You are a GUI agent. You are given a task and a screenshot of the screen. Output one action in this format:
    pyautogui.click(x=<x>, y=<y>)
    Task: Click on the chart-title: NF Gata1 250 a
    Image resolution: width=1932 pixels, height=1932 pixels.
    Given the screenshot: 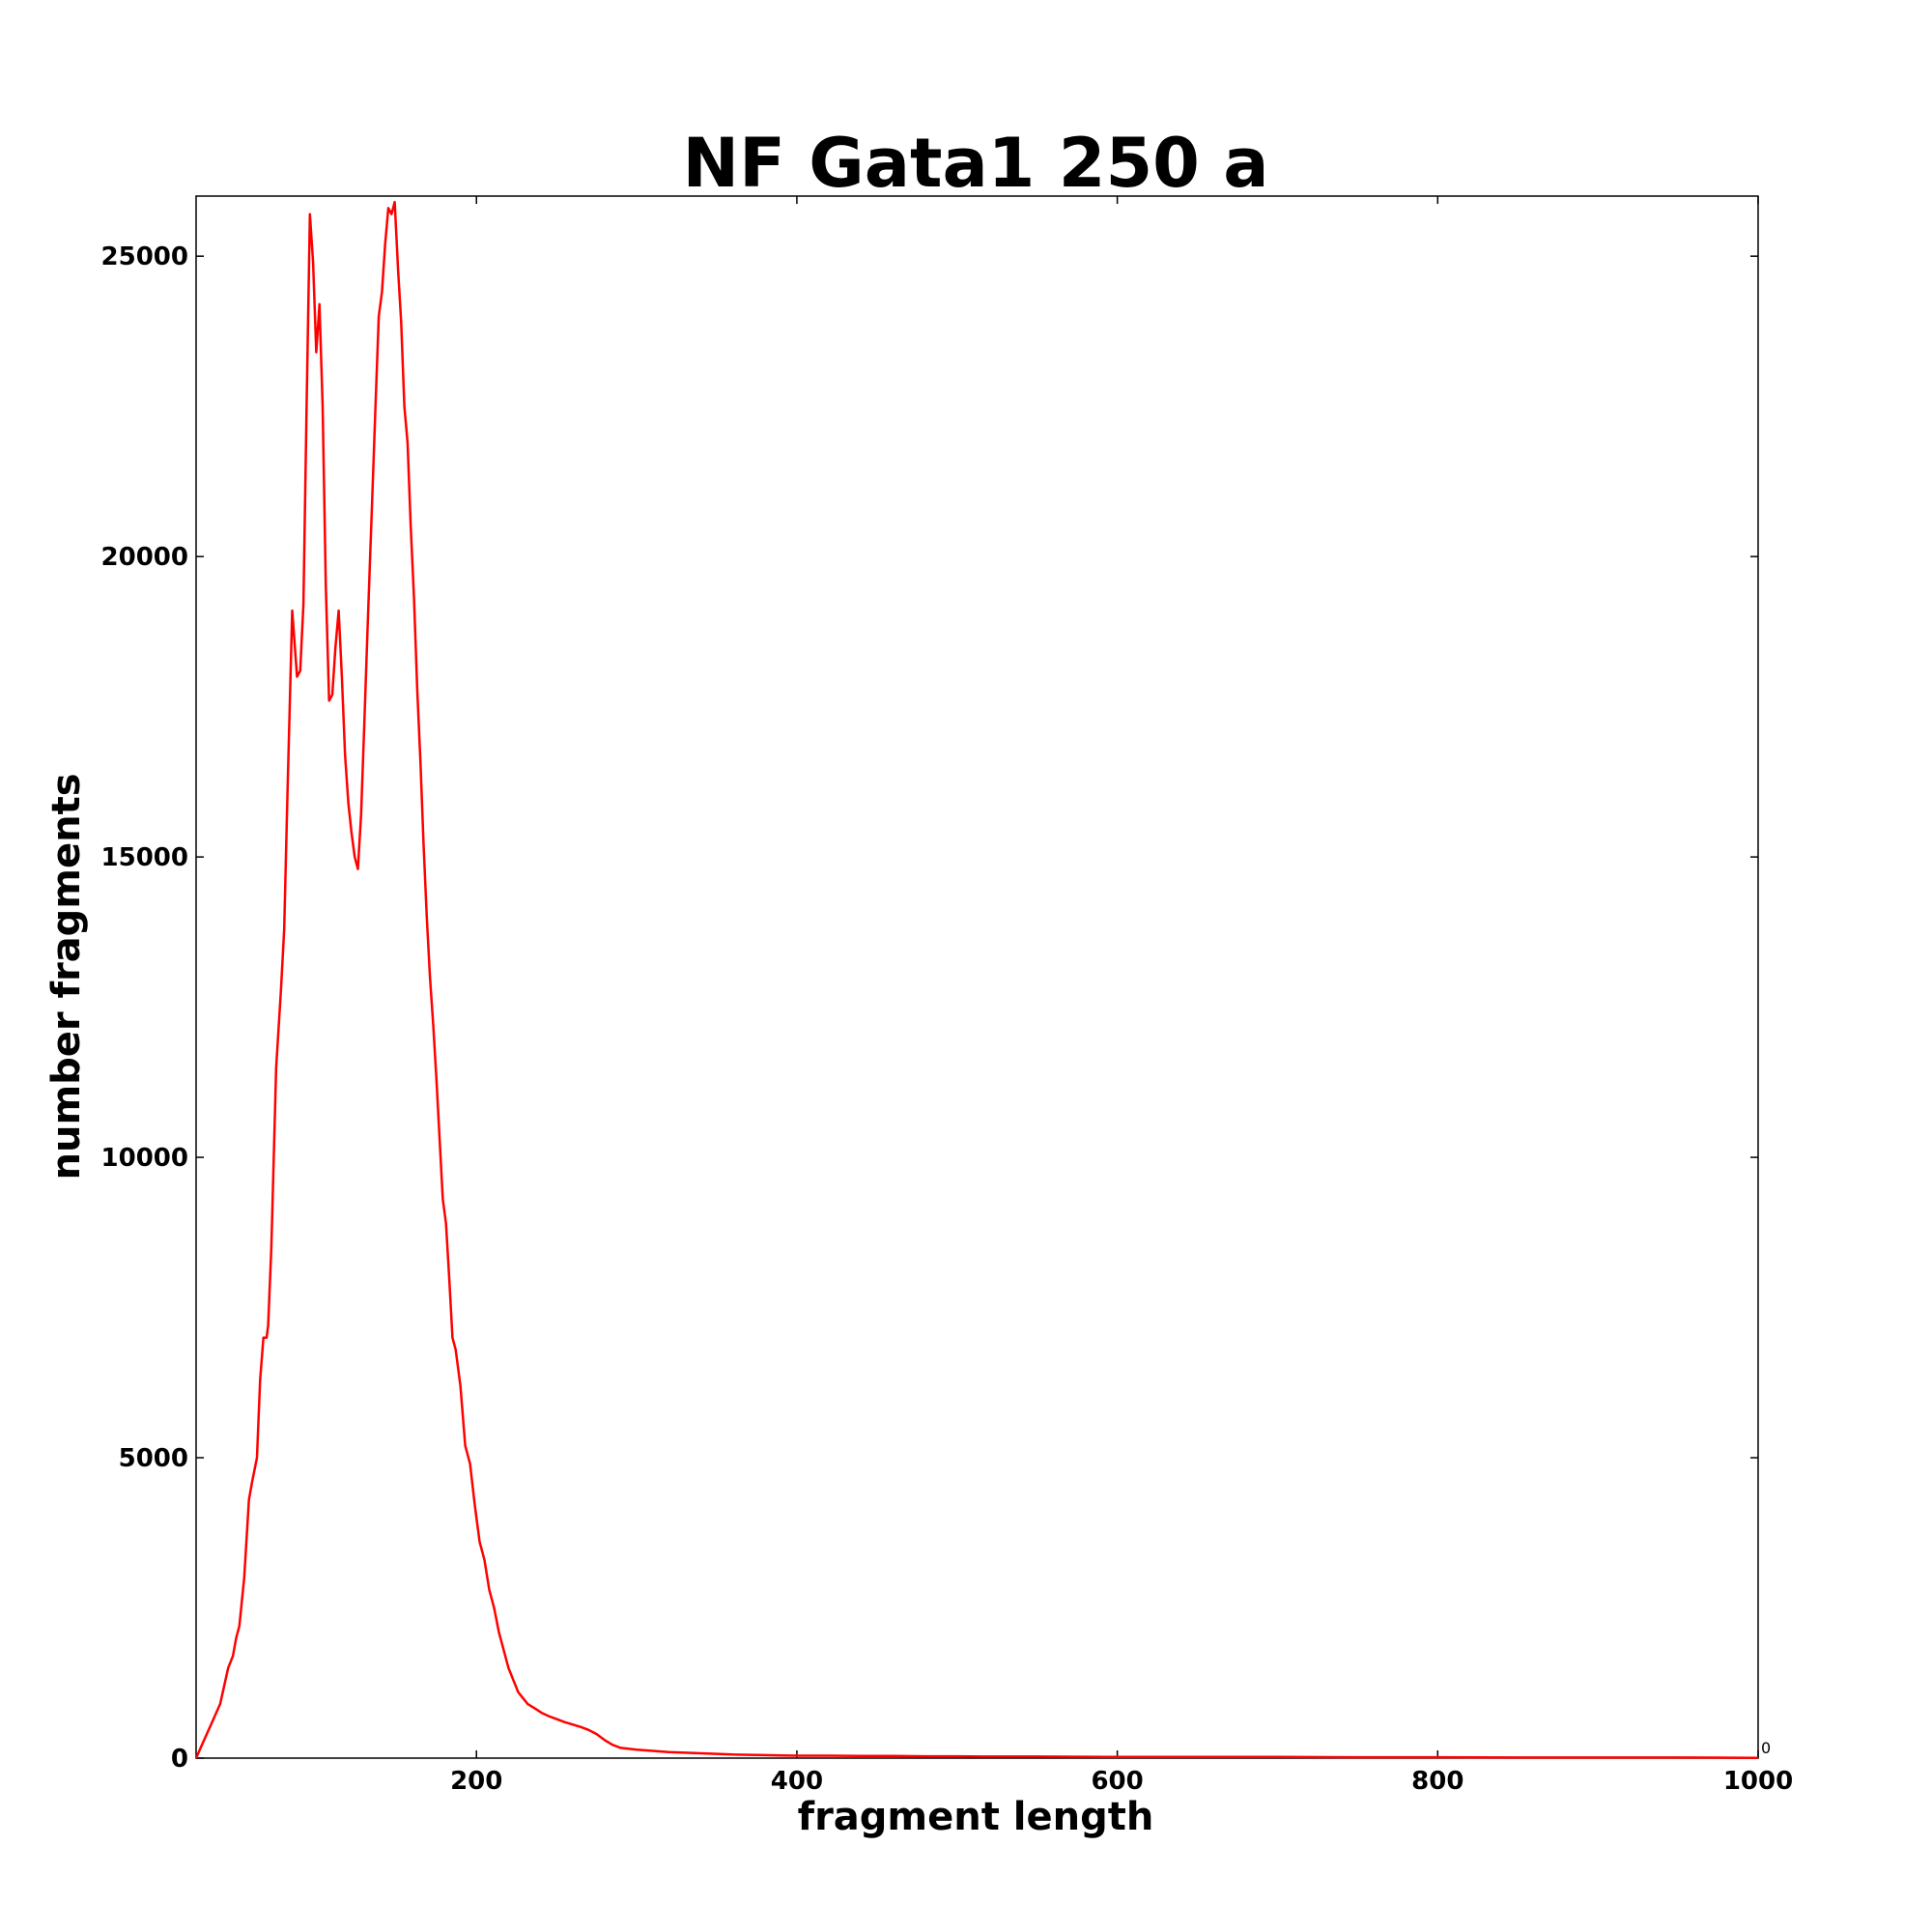 What is the action you would take?
    pyautogui.click(x=976, y=163)
    